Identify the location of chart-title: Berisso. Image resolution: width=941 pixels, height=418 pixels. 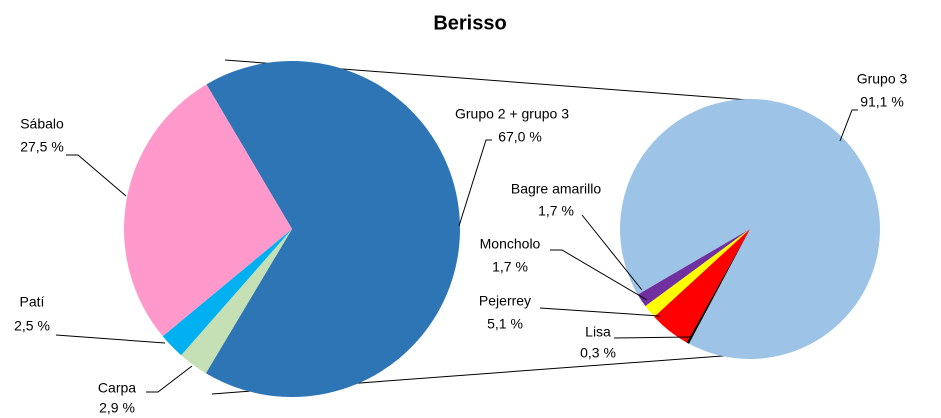
(469, 23).